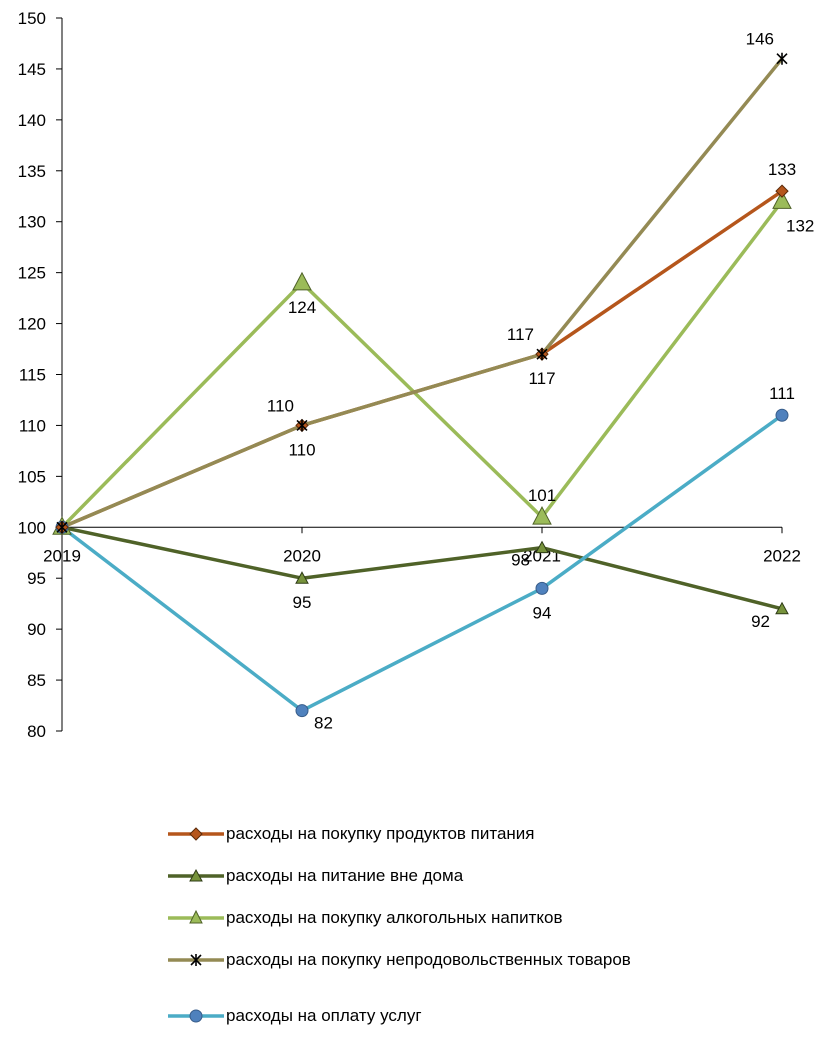 The height and width of the screenshot is (1046, 820). What do you see at coordinates (345, 875) in the screenshot?
I see `legend-label: расходы на питание вне дома` at bounding box center [345, 875].